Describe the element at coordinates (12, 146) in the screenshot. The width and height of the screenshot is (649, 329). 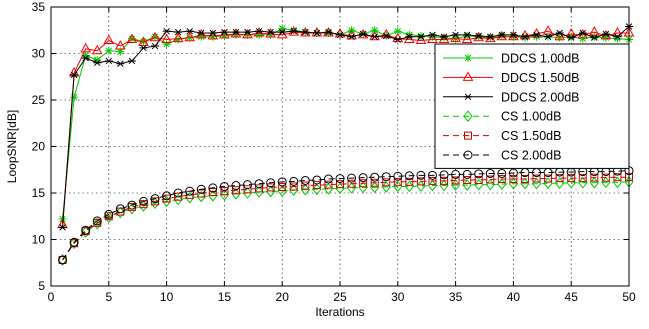
I see `y-axis-label: LoopSNR[dB]` at that location.